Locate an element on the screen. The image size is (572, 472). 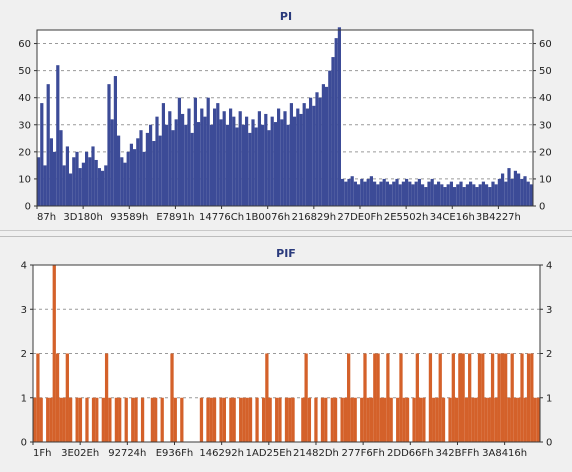
pif-x-tick-label: 3A8416h is located at coordinates (504, 453).